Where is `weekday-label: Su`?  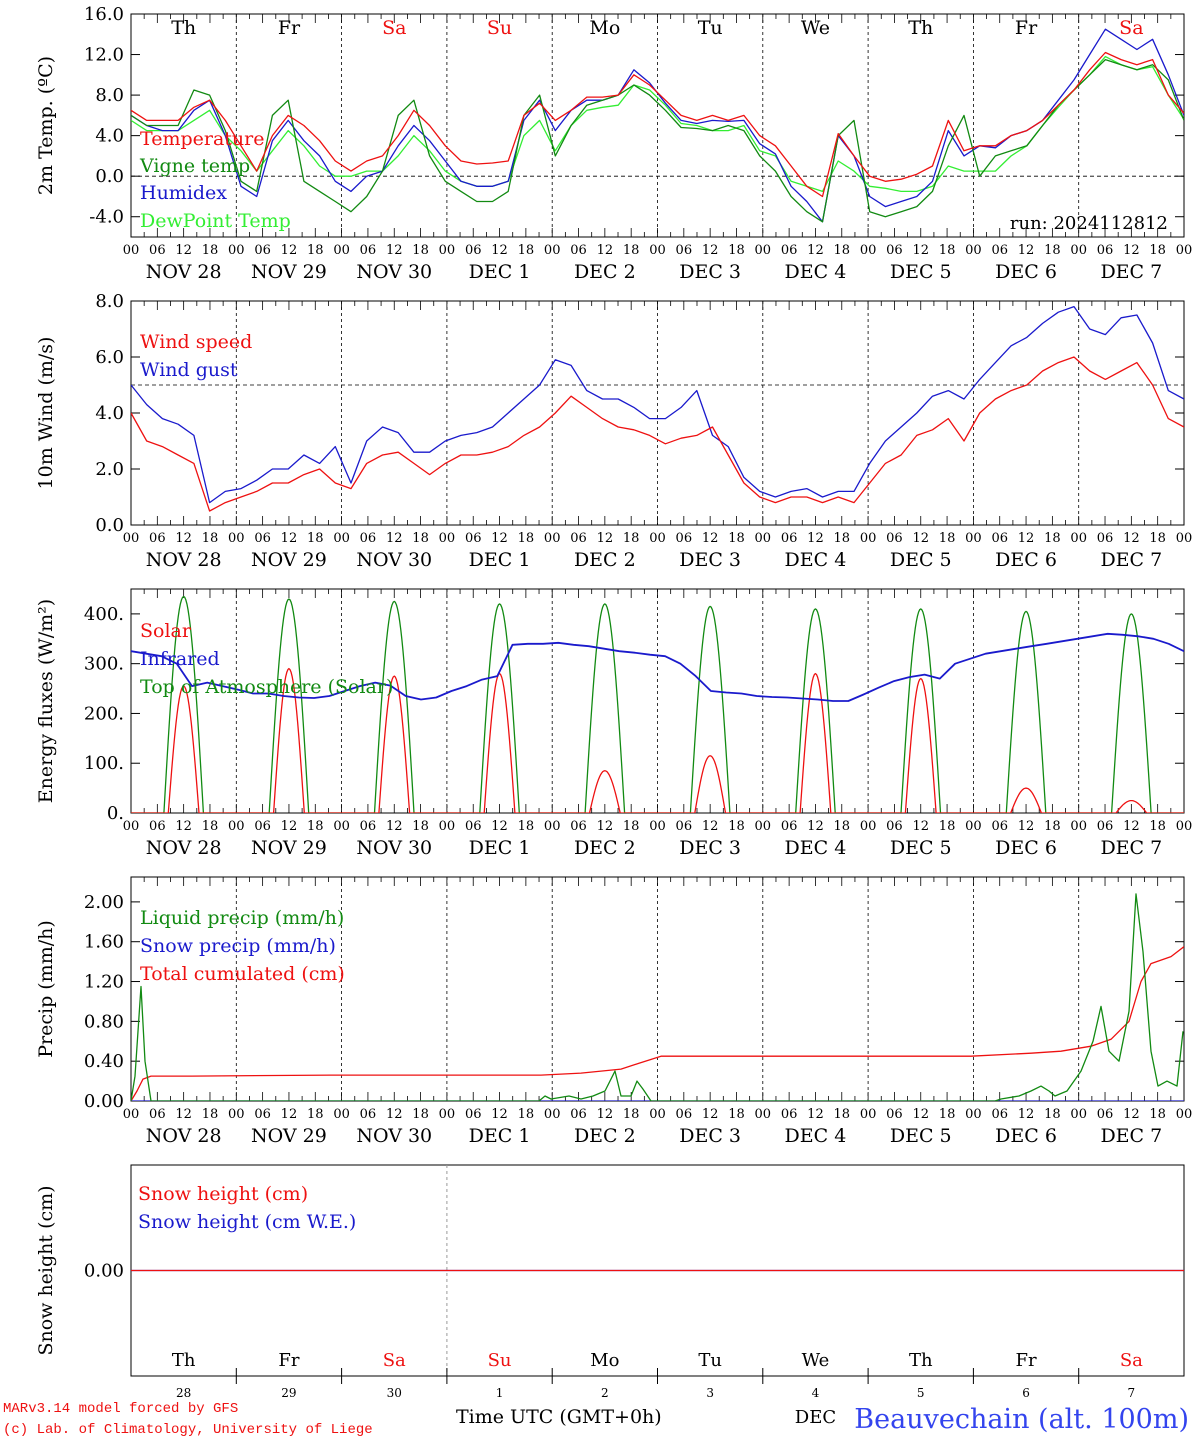
weekday-label: Su is located at coordinates (500, 1360).